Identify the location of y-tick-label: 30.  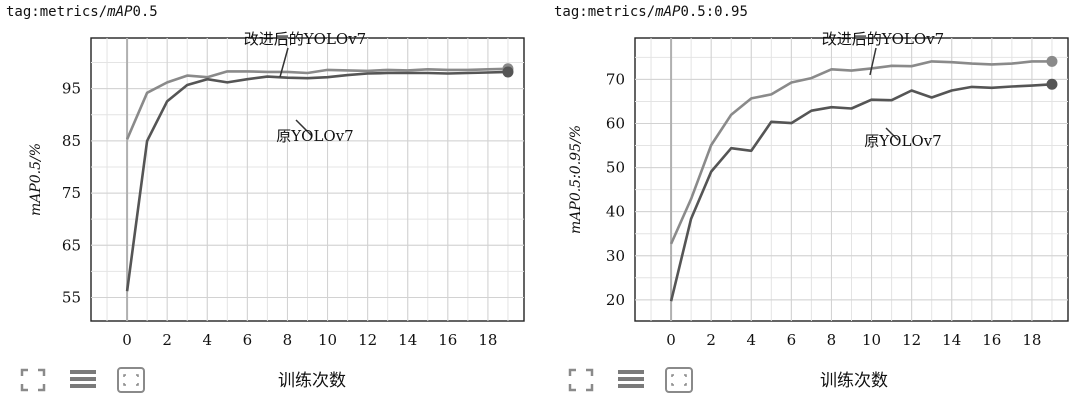
(615, 256).